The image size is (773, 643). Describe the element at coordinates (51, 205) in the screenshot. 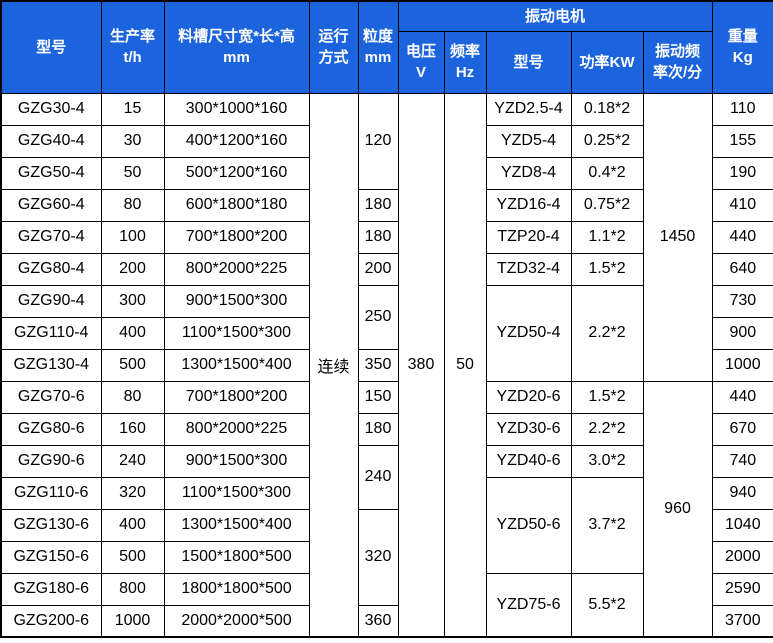

I see `cell-model: GZG60-4` at that location.